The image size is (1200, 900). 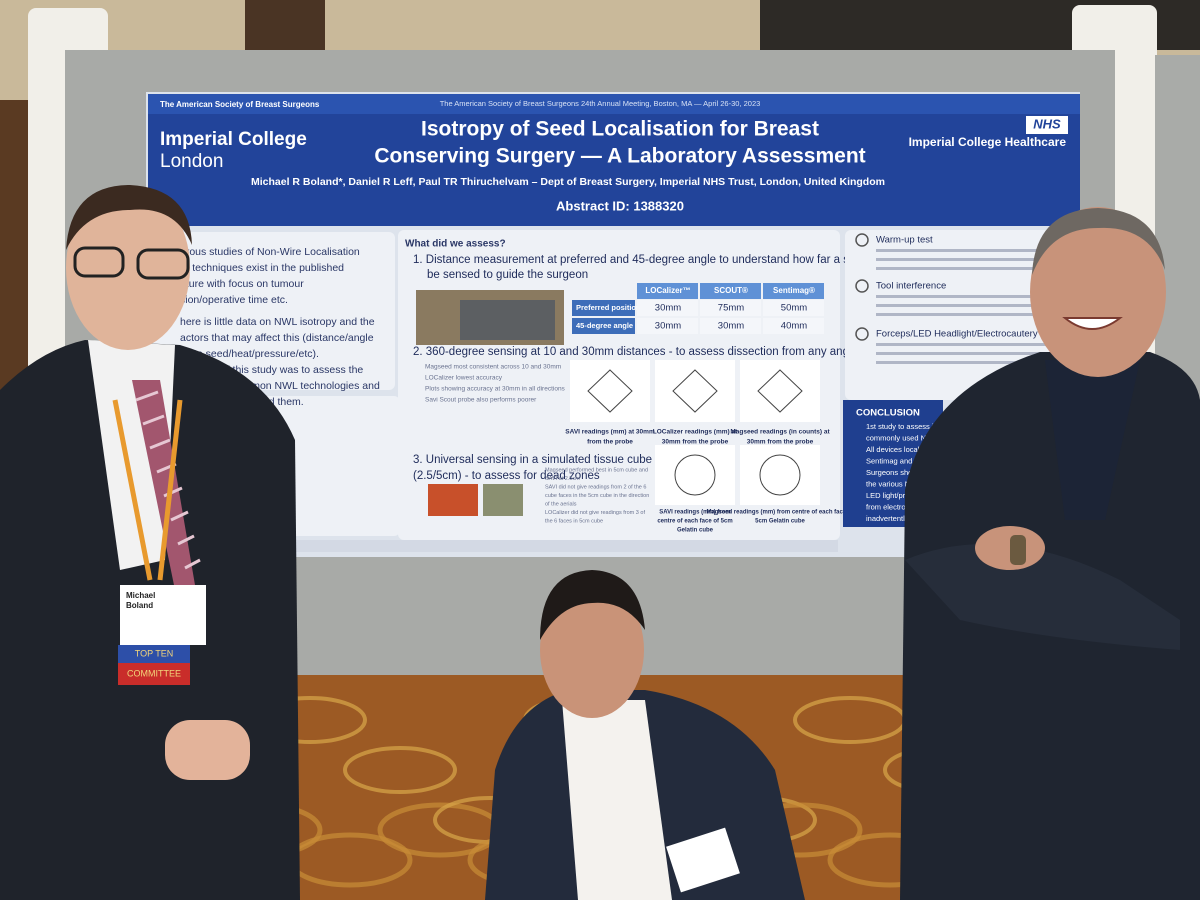 I want to click on badge, so click(x=163, y=615).